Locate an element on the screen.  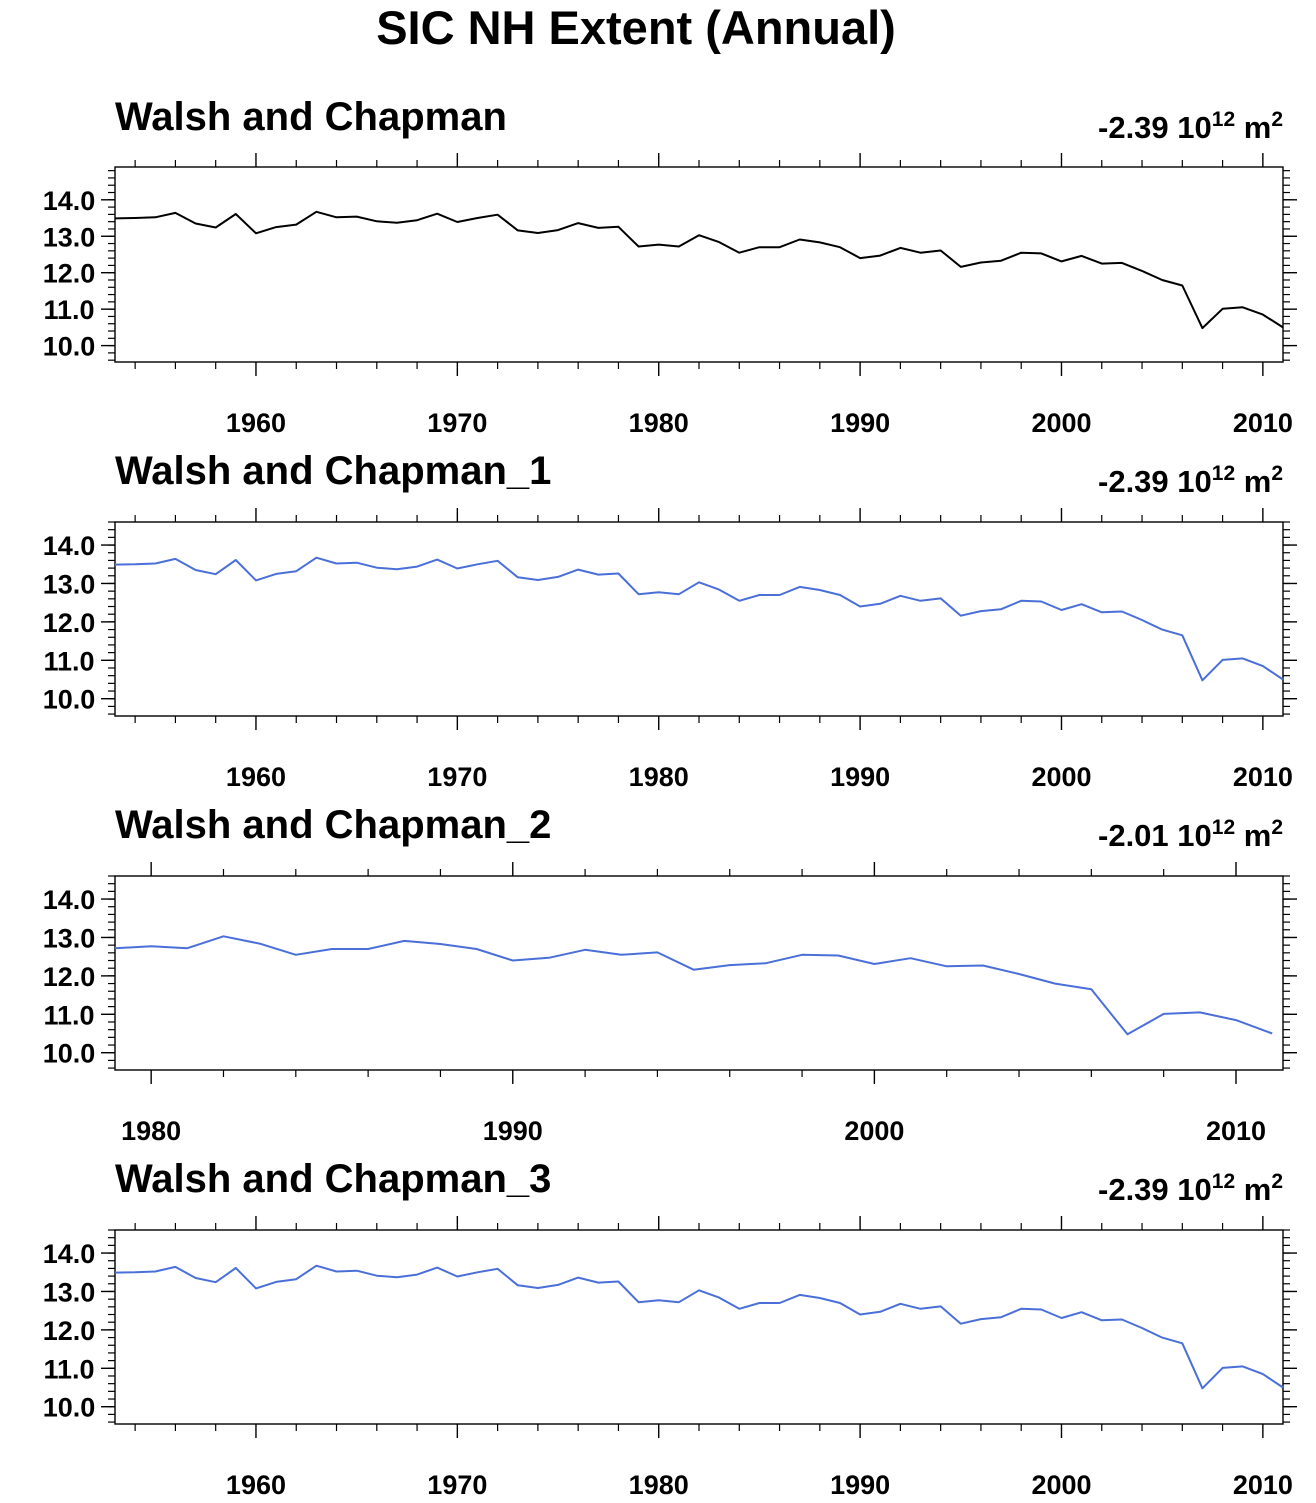
panel-title: Walsh and Chapman_3 is located at coordinates (333, 1179).